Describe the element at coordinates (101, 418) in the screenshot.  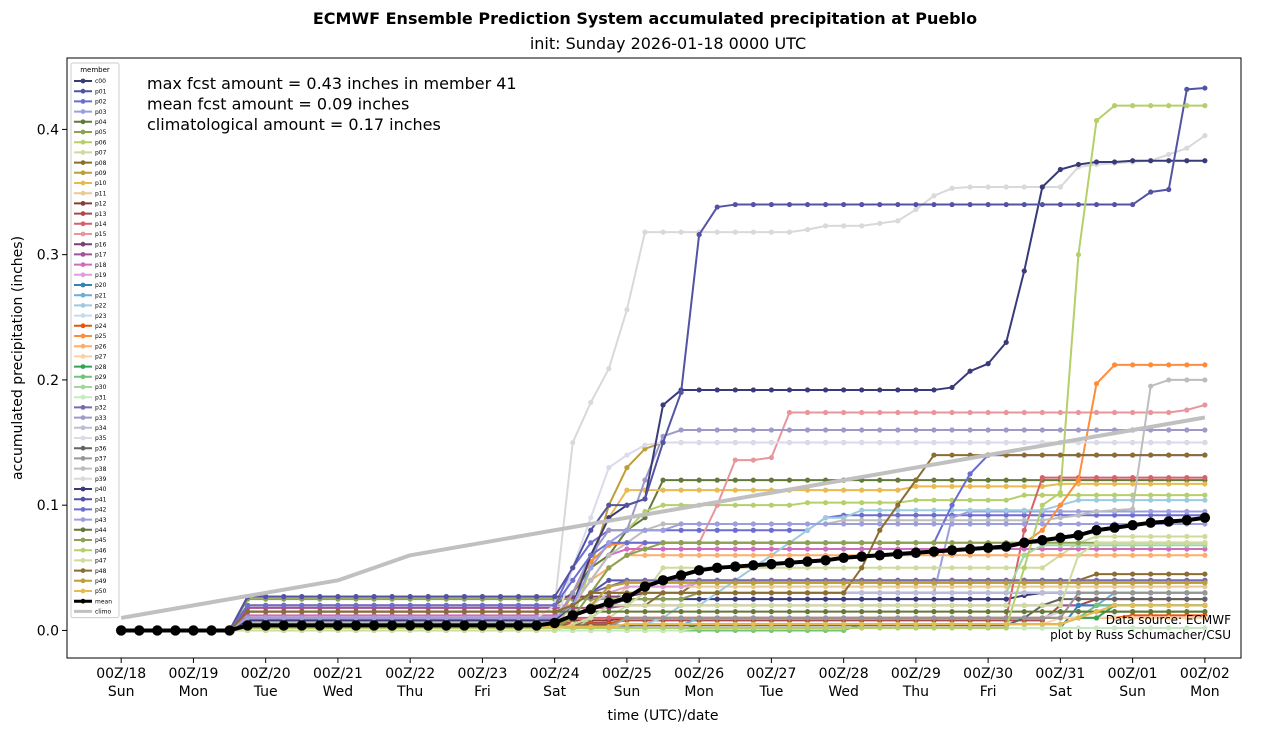
I see `legend-label: p33` at that location.